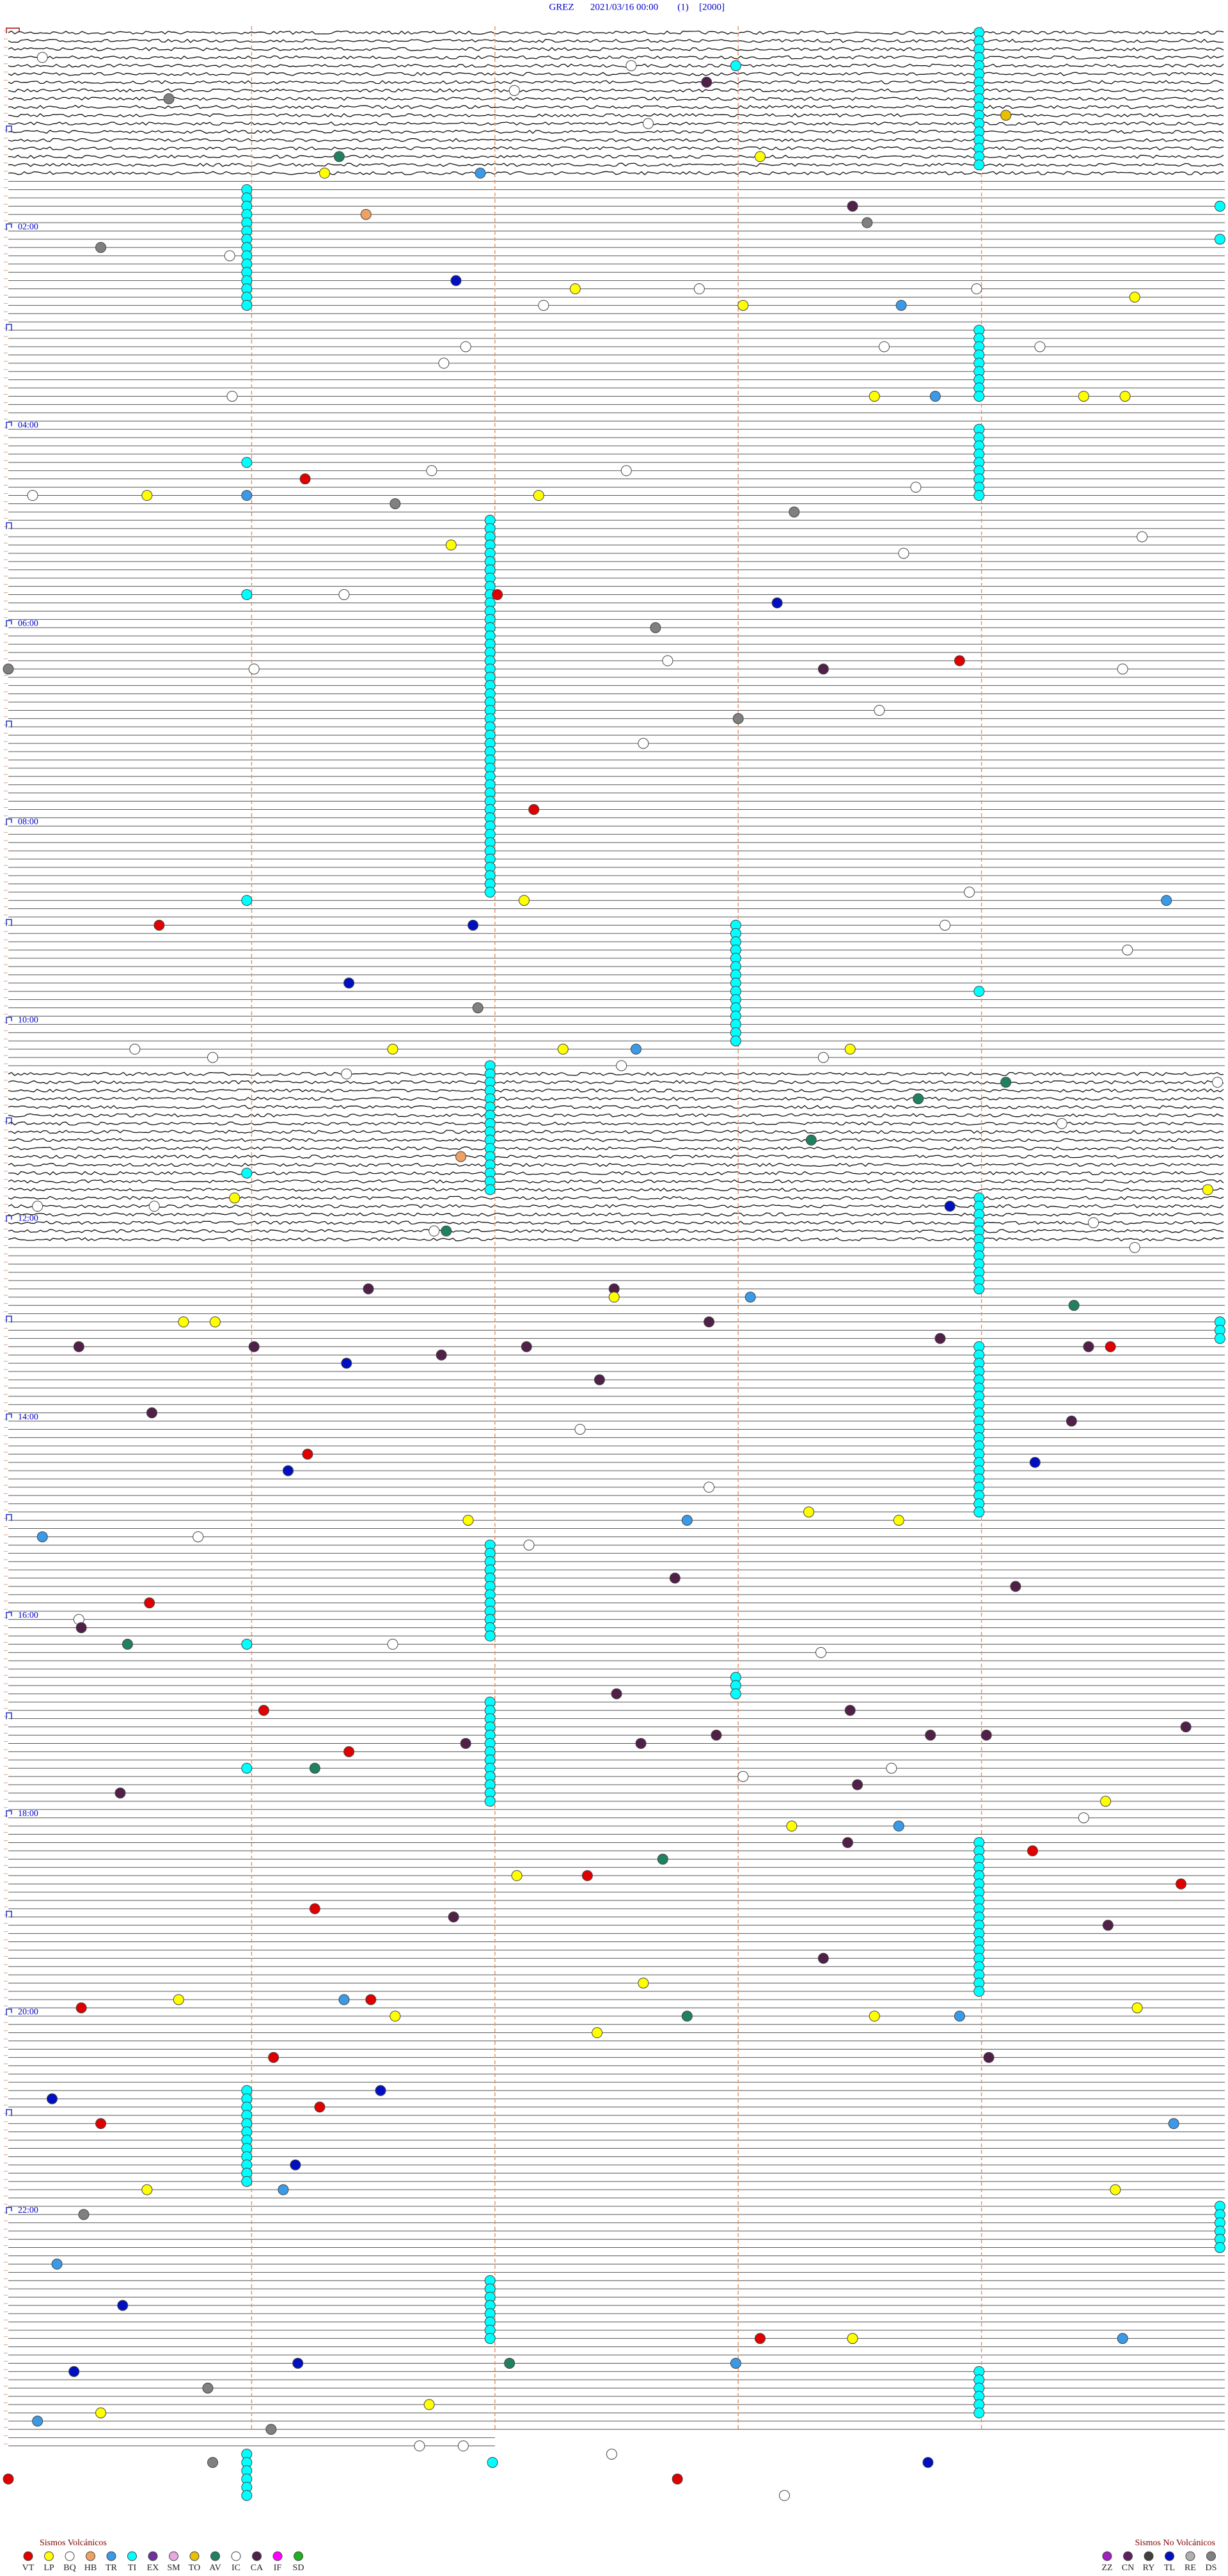 This screenshot has height=2576, width=1228. I want to click on hour-label: 22:00, so click(28, 2210).